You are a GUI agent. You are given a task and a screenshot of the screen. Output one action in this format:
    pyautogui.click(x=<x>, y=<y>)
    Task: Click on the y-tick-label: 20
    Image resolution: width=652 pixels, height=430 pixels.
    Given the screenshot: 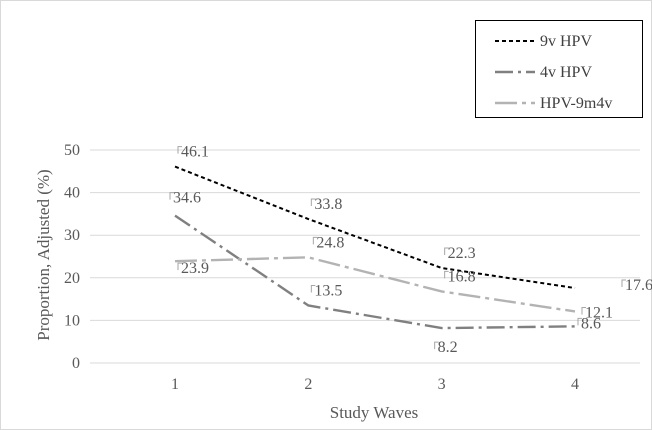 What is the action you would take?
    pyautogui.click(x=72, y=278)
    